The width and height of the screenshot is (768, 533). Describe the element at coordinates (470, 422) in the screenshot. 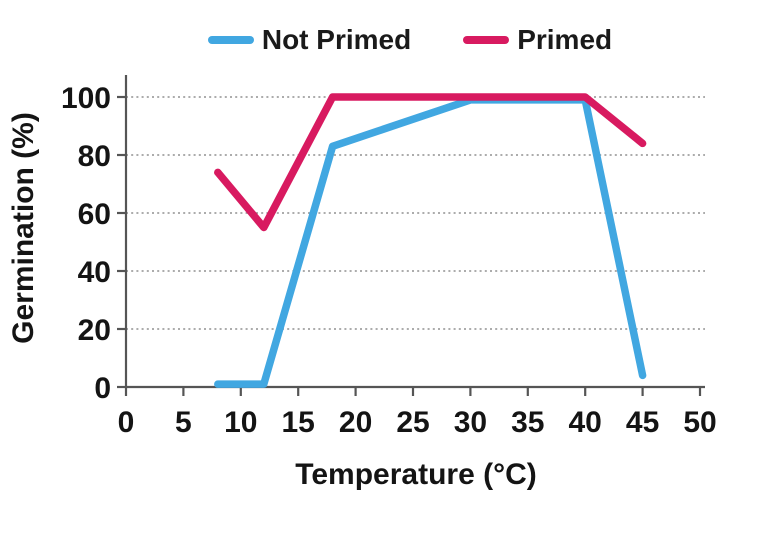

I see `x-tick-label-30: 30` at that location.